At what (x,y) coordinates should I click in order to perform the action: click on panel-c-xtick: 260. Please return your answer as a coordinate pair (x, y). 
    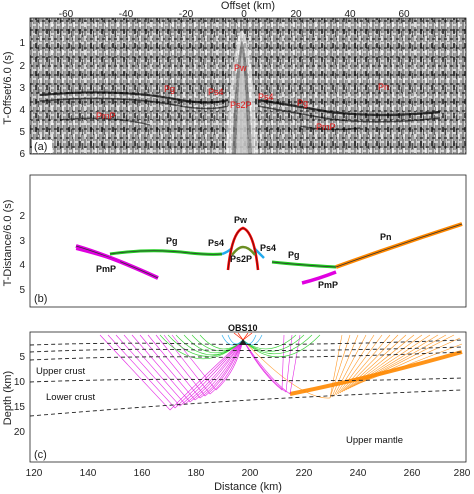
    Looking at the image, I should click on (412, 473).